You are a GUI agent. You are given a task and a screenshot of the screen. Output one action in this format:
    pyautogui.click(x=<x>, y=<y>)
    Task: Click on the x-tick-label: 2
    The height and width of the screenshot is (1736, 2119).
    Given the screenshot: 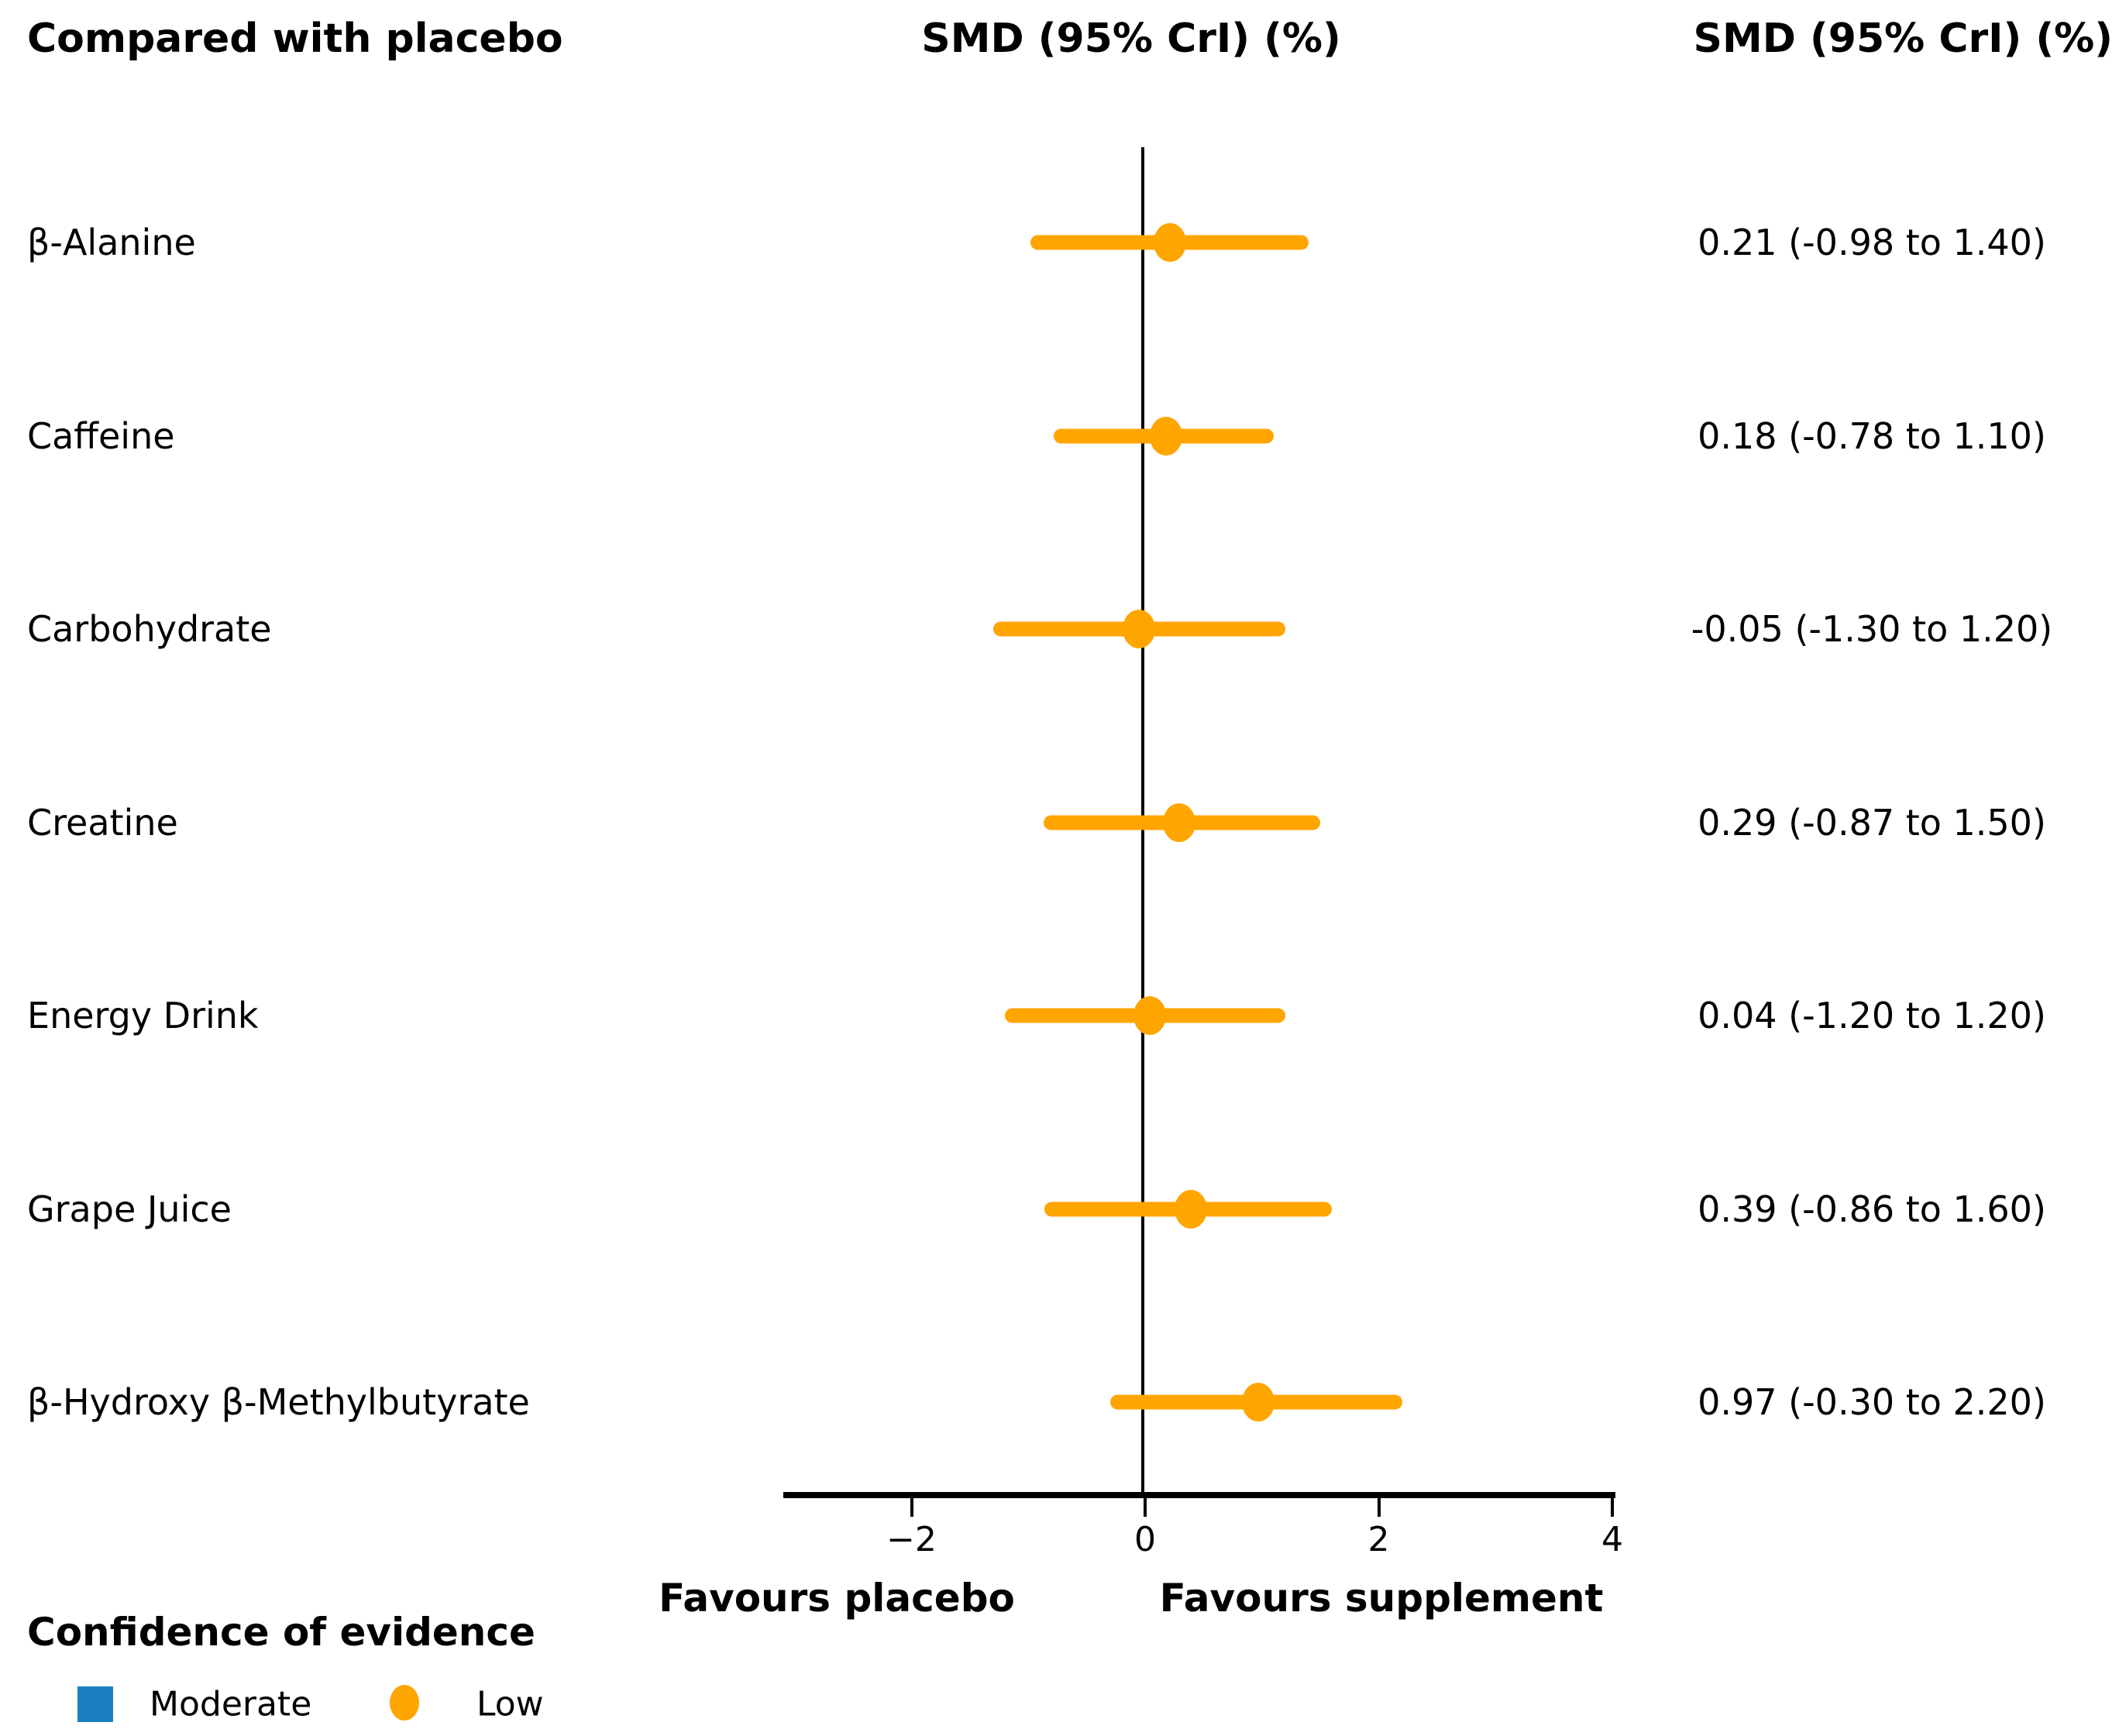 What is the action you would take?
    pyautogui.click(x=1378, y=1539)
    